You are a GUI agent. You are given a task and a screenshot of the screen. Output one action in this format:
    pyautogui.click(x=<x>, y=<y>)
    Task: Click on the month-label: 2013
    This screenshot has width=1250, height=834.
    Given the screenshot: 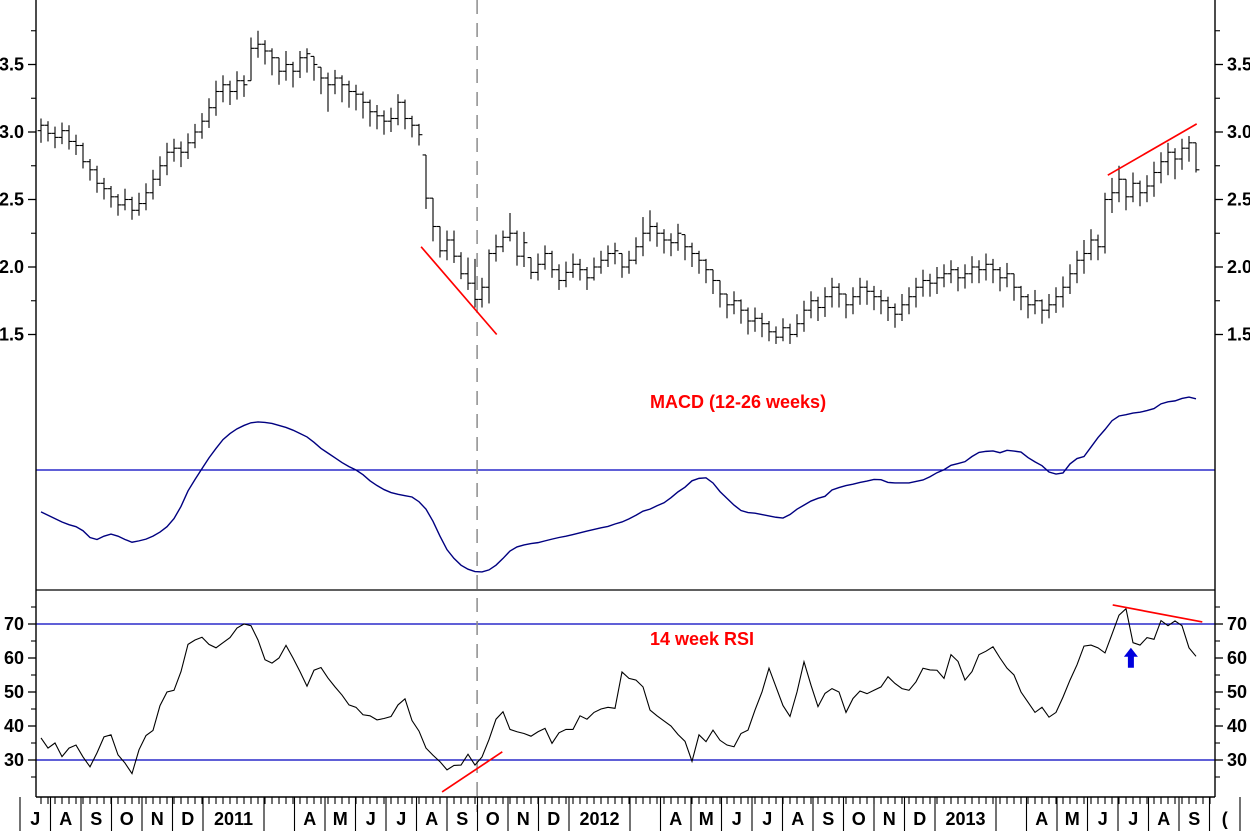 What is the action you would take?
    pyautogui.click(x=965, y=819)
    